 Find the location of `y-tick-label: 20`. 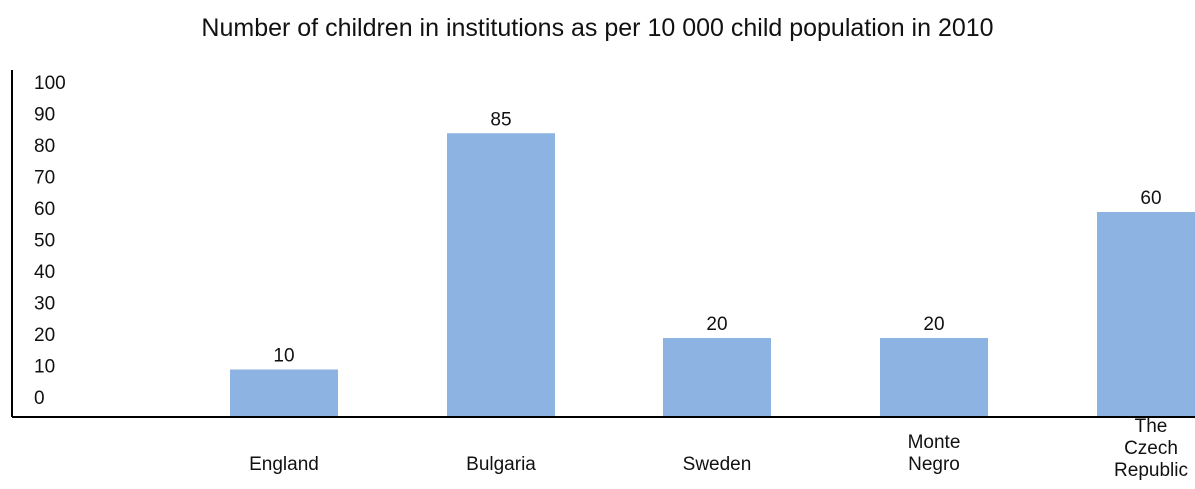

y-tick-label: 20 is located at coordinates (44, 335).